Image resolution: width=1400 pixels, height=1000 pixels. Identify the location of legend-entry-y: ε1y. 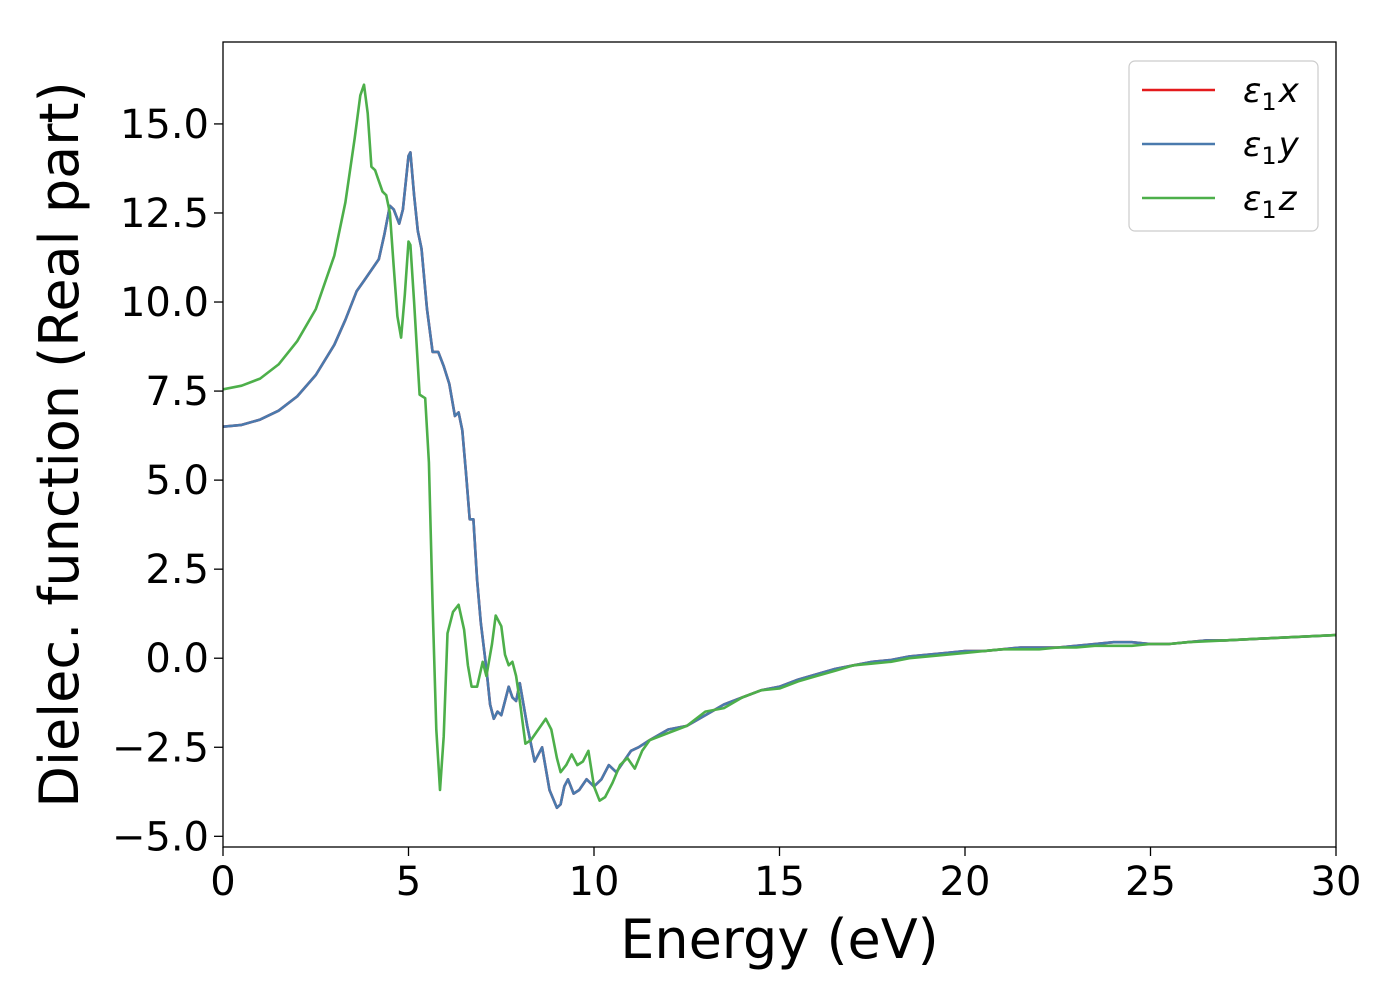
(1271, 147).